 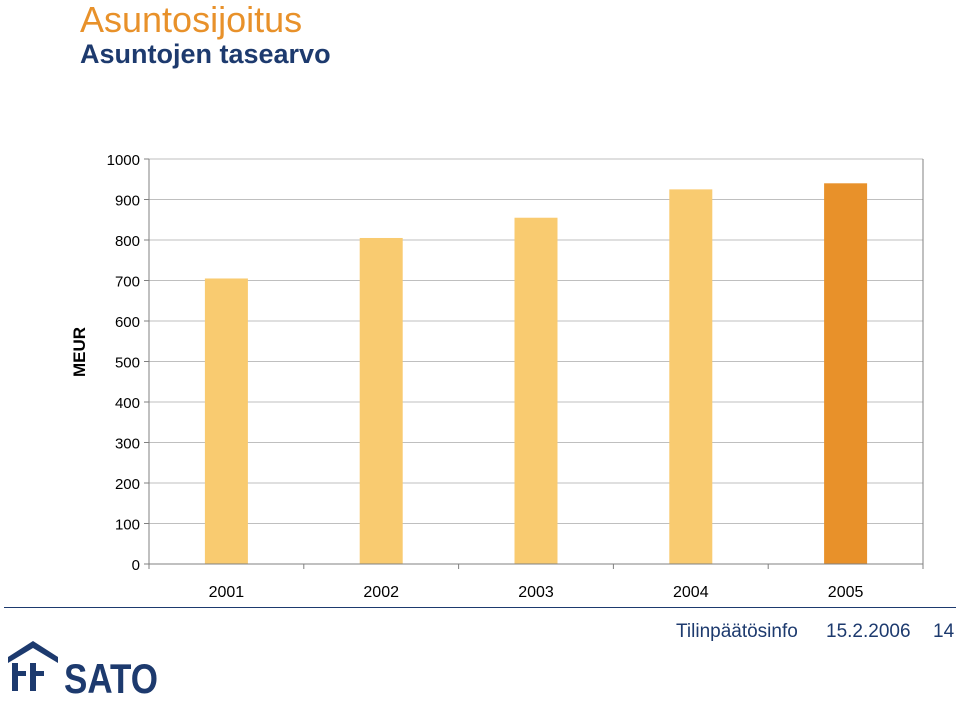 I want to click on y-tick-label: 900, so click(x=127, y=201).